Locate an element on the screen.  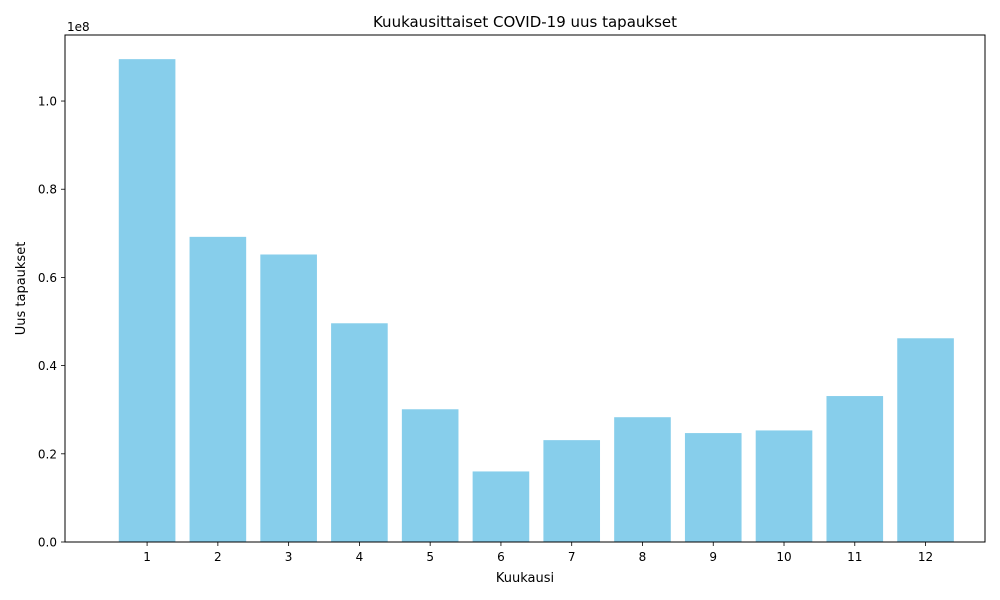
x-tick-label: 8 is located at coordinates (643, 557).